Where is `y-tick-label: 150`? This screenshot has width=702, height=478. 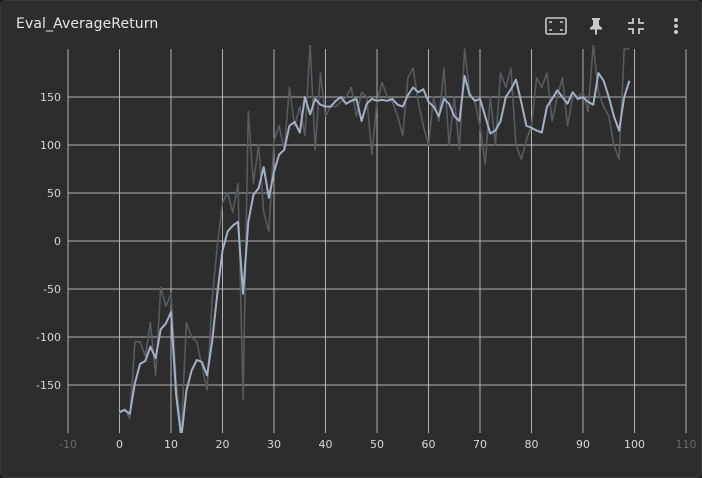 y-tick-label: 150 is located at coordinates (50, 97).